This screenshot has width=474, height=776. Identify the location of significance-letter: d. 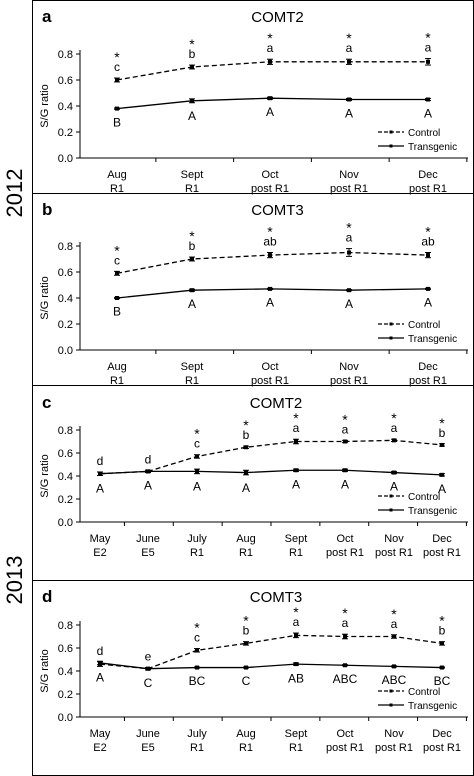
(148, 459).